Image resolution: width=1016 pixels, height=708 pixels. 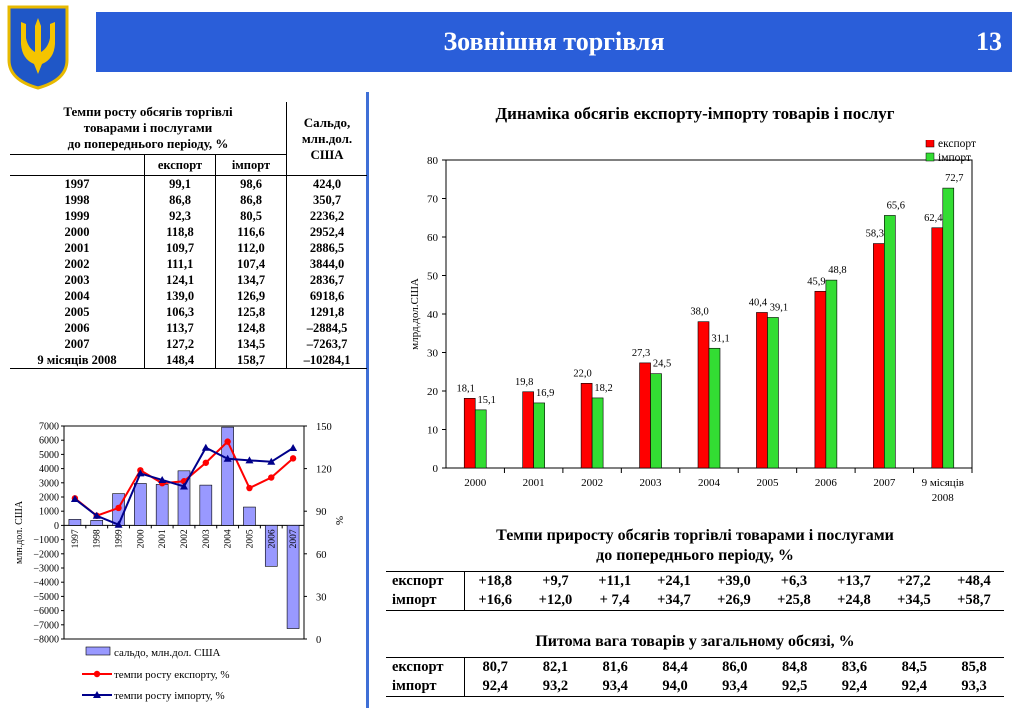 What do you see at coordinates (188, 200) in the screenshot?
I see `table-row: 1998 86,8 86,8 350,7` at bounding box center [188, 200].